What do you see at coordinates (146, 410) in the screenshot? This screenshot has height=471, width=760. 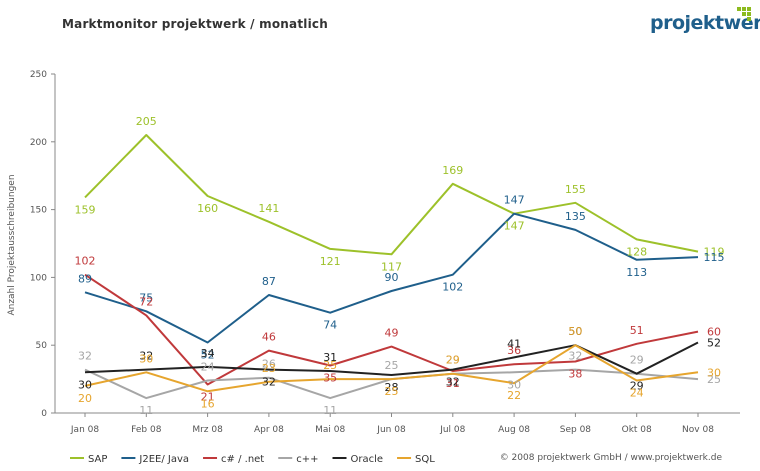 I see `data-label: 11` at bounding box center [146, 410].